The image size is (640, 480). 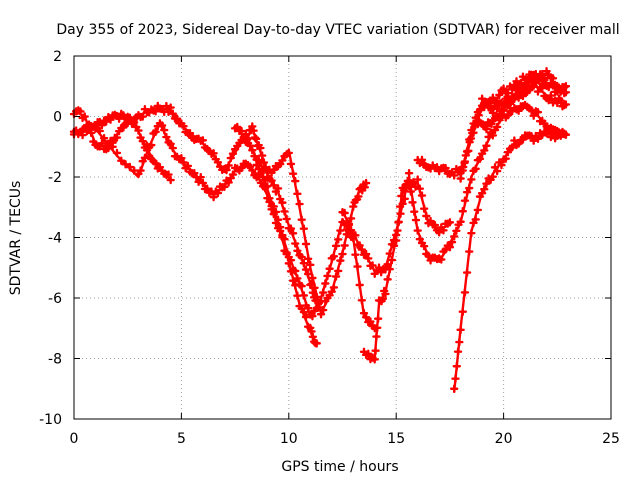 I want to click on y-tick-label: 2, so click(x=57, y=57).